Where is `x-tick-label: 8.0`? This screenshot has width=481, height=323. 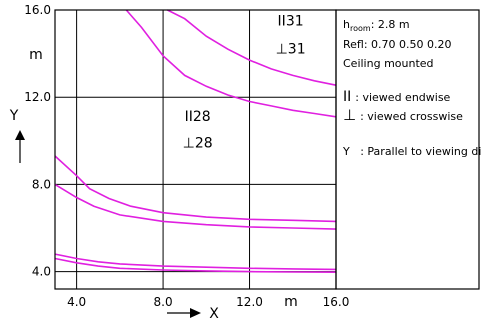
x-tick-label: 8.0 is located at coordinates (163, 302).